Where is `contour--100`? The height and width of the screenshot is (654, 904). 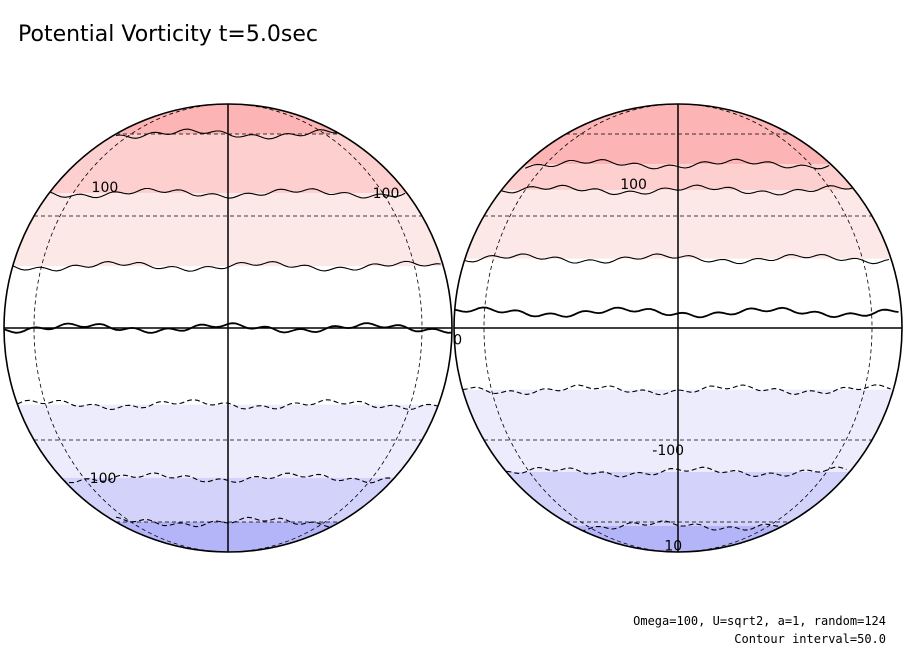 contour--100 is located at coordinates (676, 472).